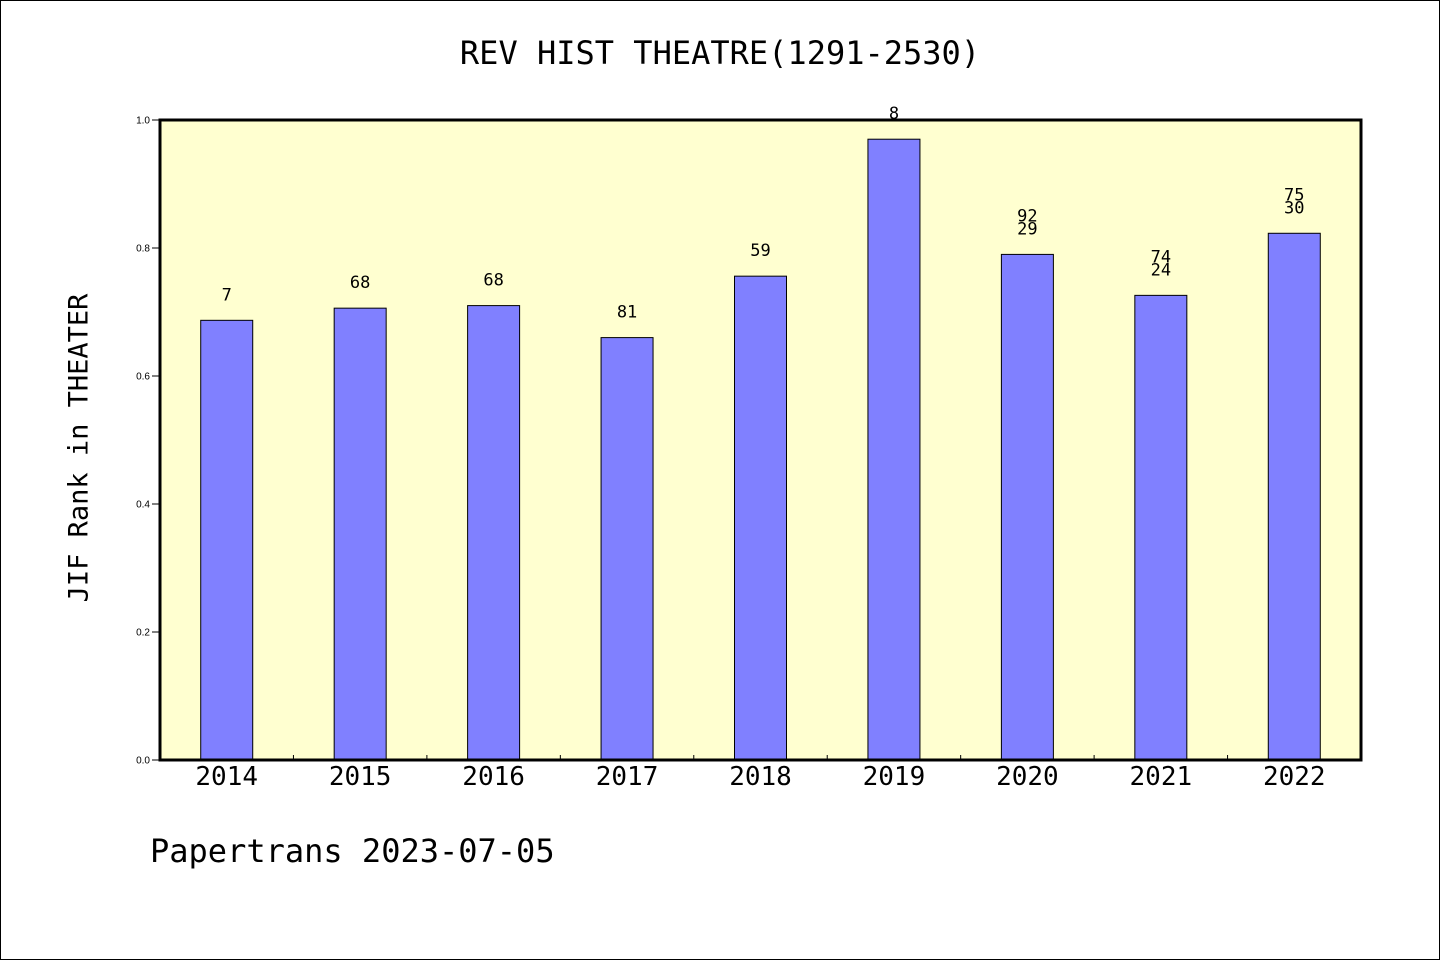 The width and height of the screenshot is (1440, 960). What do you see at coordinates (1161, 270) in the screenshot?
I see `bar-data-label: 24` at bounding box center [1161, 270].